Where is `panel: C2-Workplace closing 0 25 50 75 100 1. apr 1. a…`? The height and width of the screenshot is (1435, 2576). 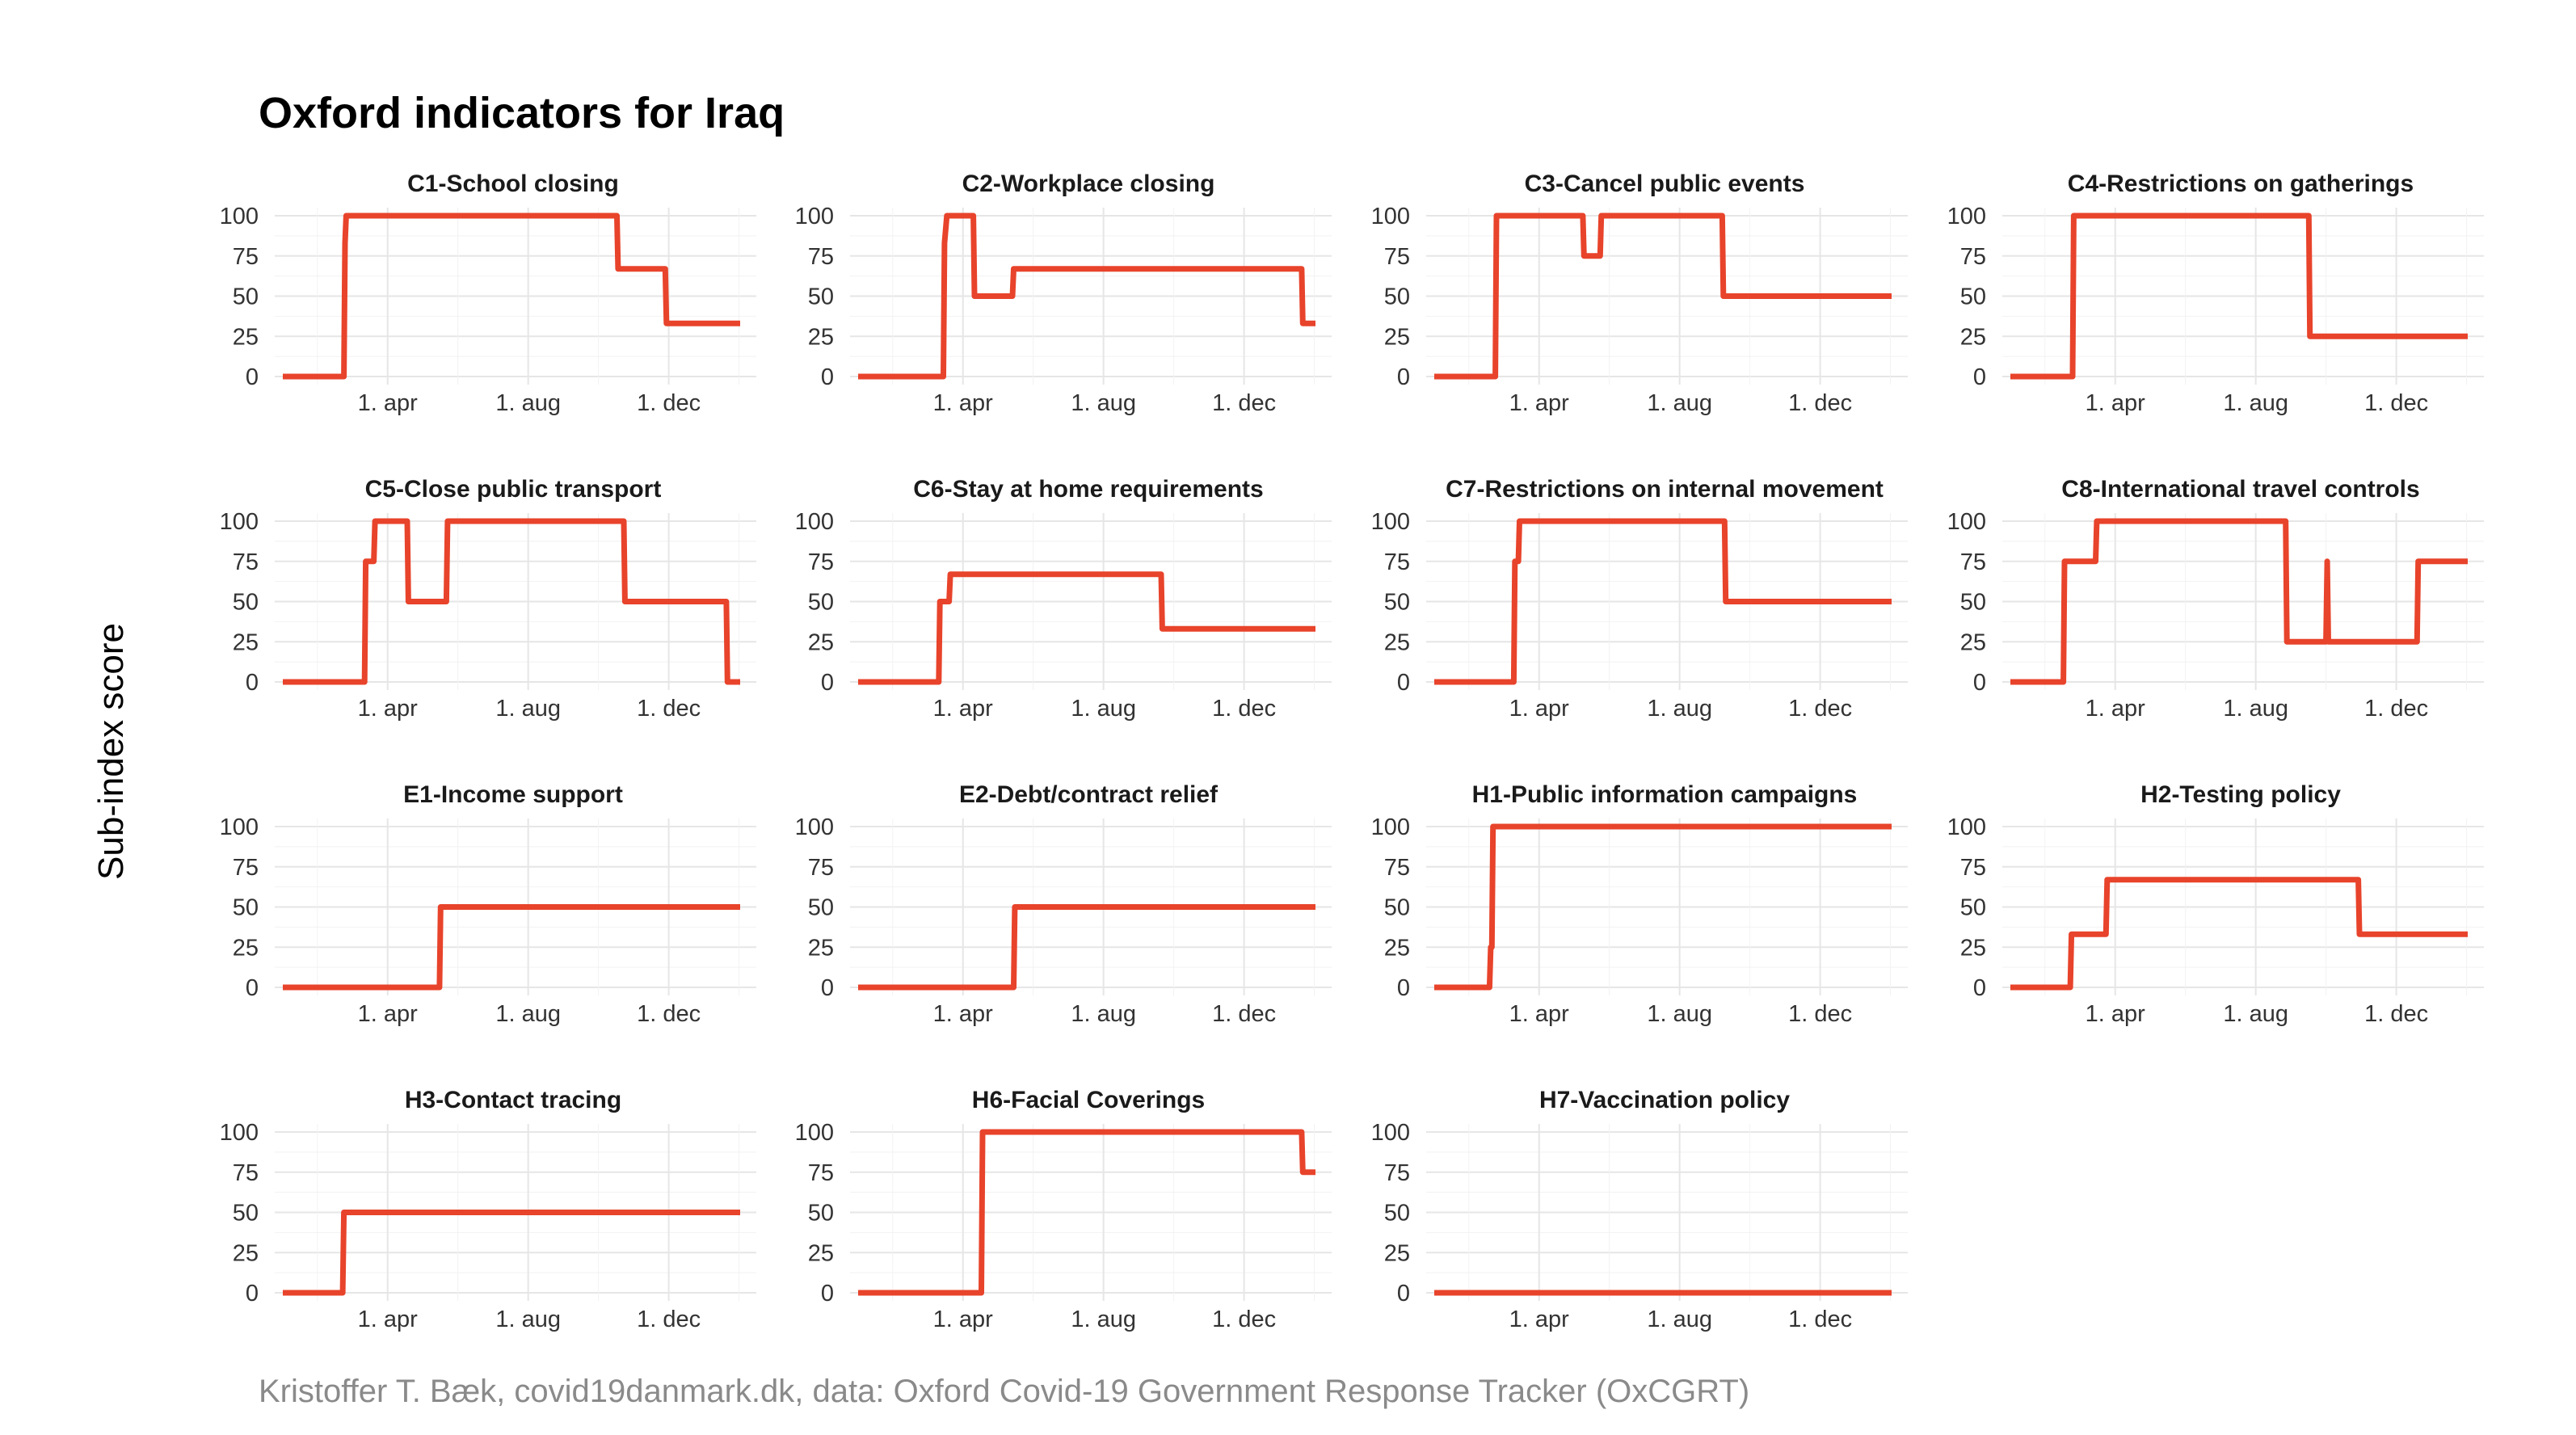
panel: C2-Workplace closing 0 25 50 75 100 1. apr 1. a… is located at coordinates (1063, 293).